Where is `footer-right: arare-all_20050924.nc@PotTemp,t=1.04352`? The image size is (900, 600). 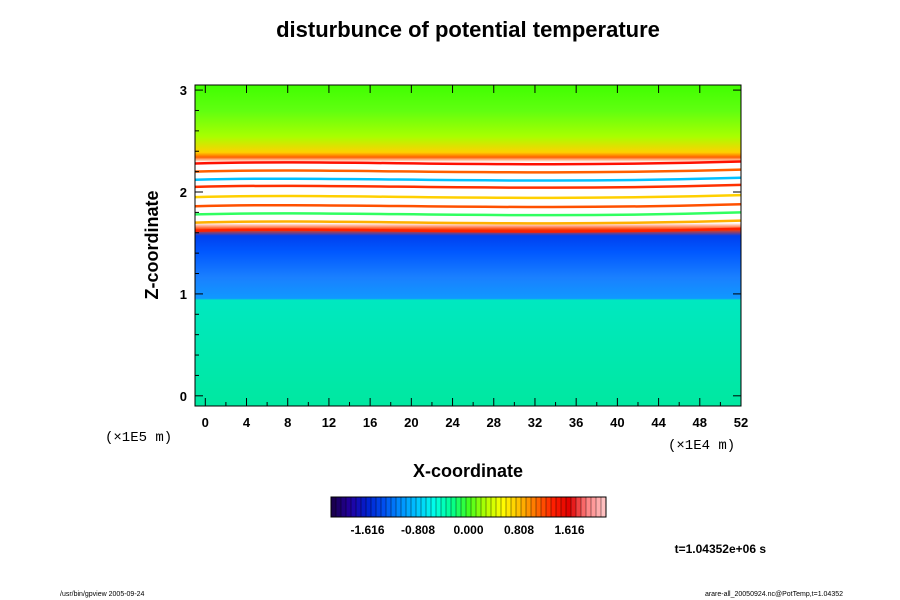
footer-right: arare-all_20050924.nc@PotTemp,t=1.04352 is located at coordinates (774, 594).